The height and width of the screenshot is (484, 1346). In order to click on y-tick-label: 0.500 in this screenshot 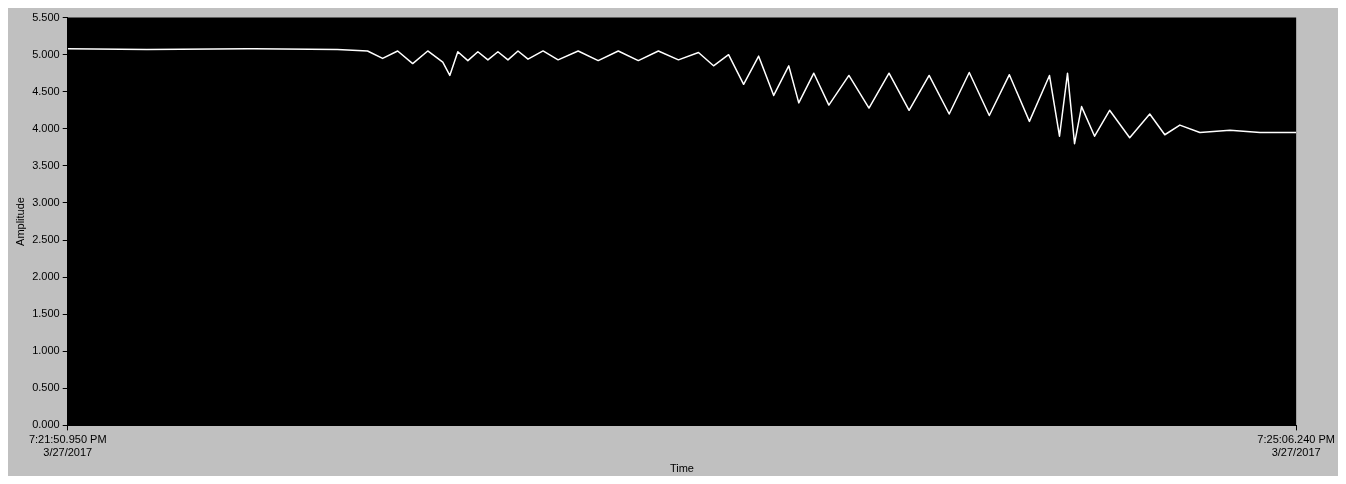, I will do `click(46, 387)`.